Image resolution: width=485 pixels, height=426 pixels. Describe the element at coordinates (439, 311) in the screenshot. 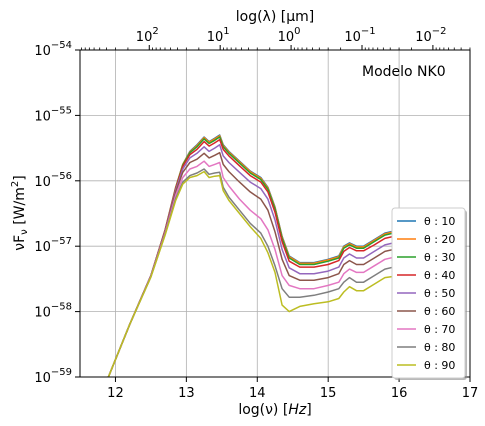

I see `legend-label: θ : 60` at that location.